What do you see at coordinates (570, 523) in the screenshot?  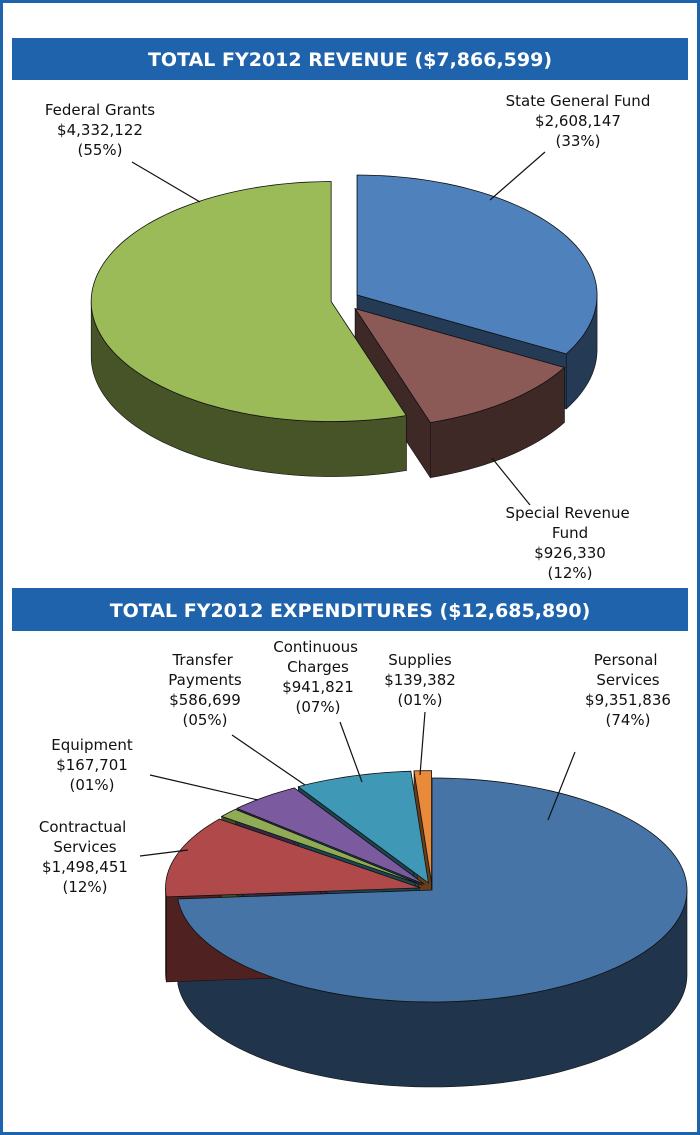 I see `slice-label: Special Revenue Fund` at bounding box center [570, 523].